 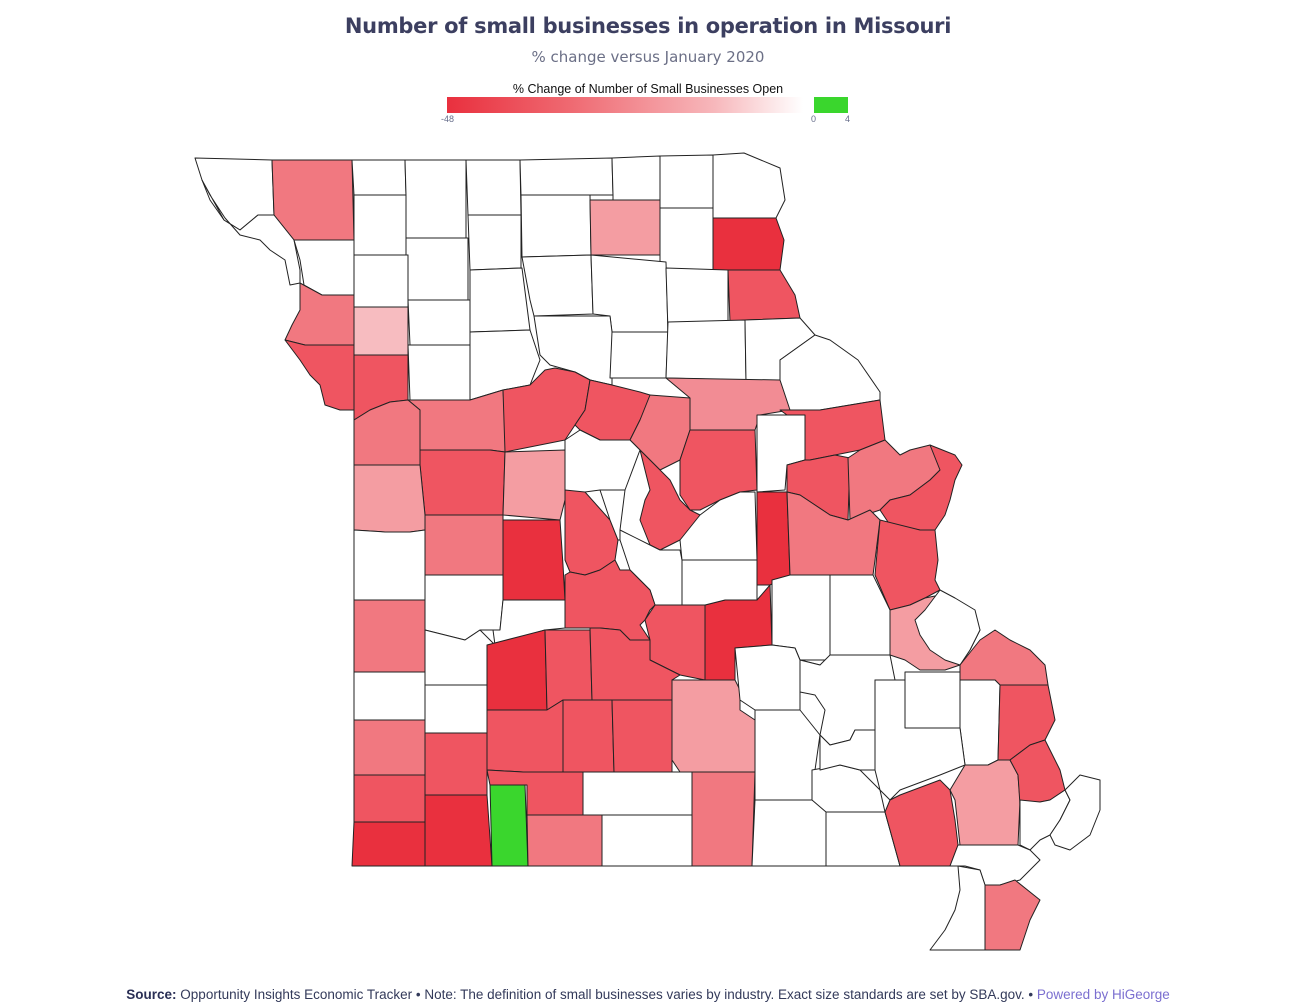 What do you see at coordinates (848, 119) in the screenshot?
I see `legend-tick-max: 4` at bounding box center [848, 119].